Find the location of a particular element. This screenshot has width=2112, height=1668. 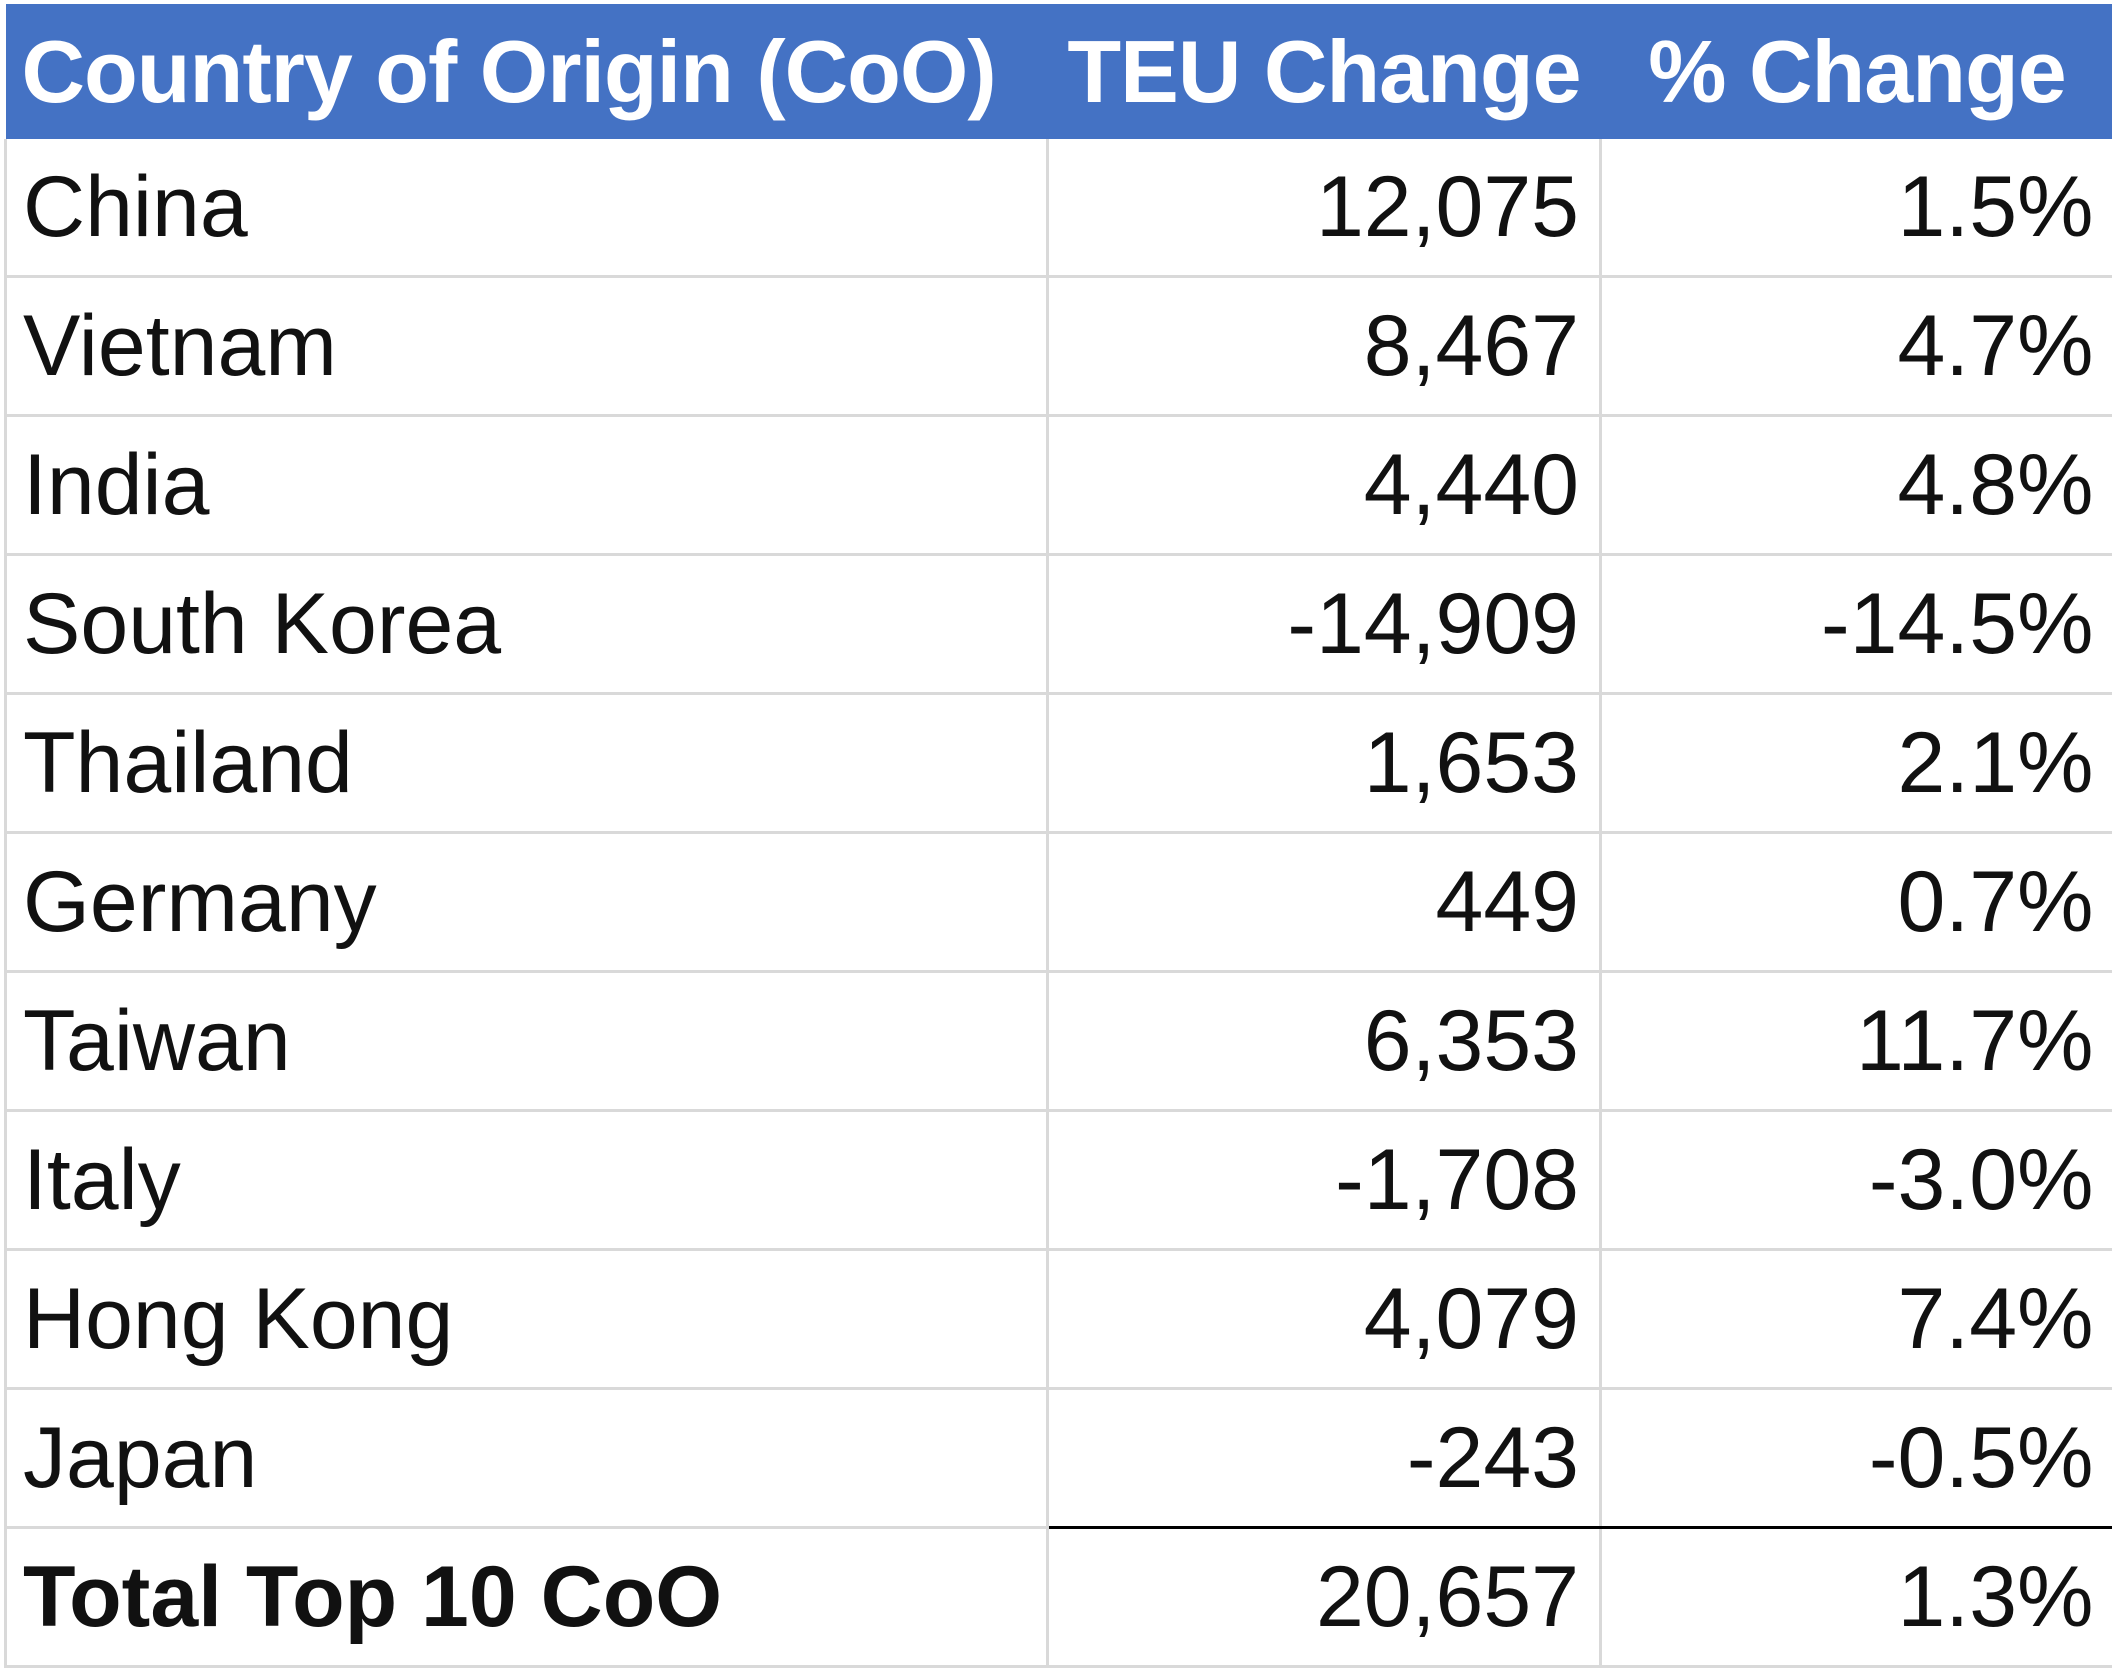

table-row: Germany 449 0.7% is located at coordinates (1059, 902).